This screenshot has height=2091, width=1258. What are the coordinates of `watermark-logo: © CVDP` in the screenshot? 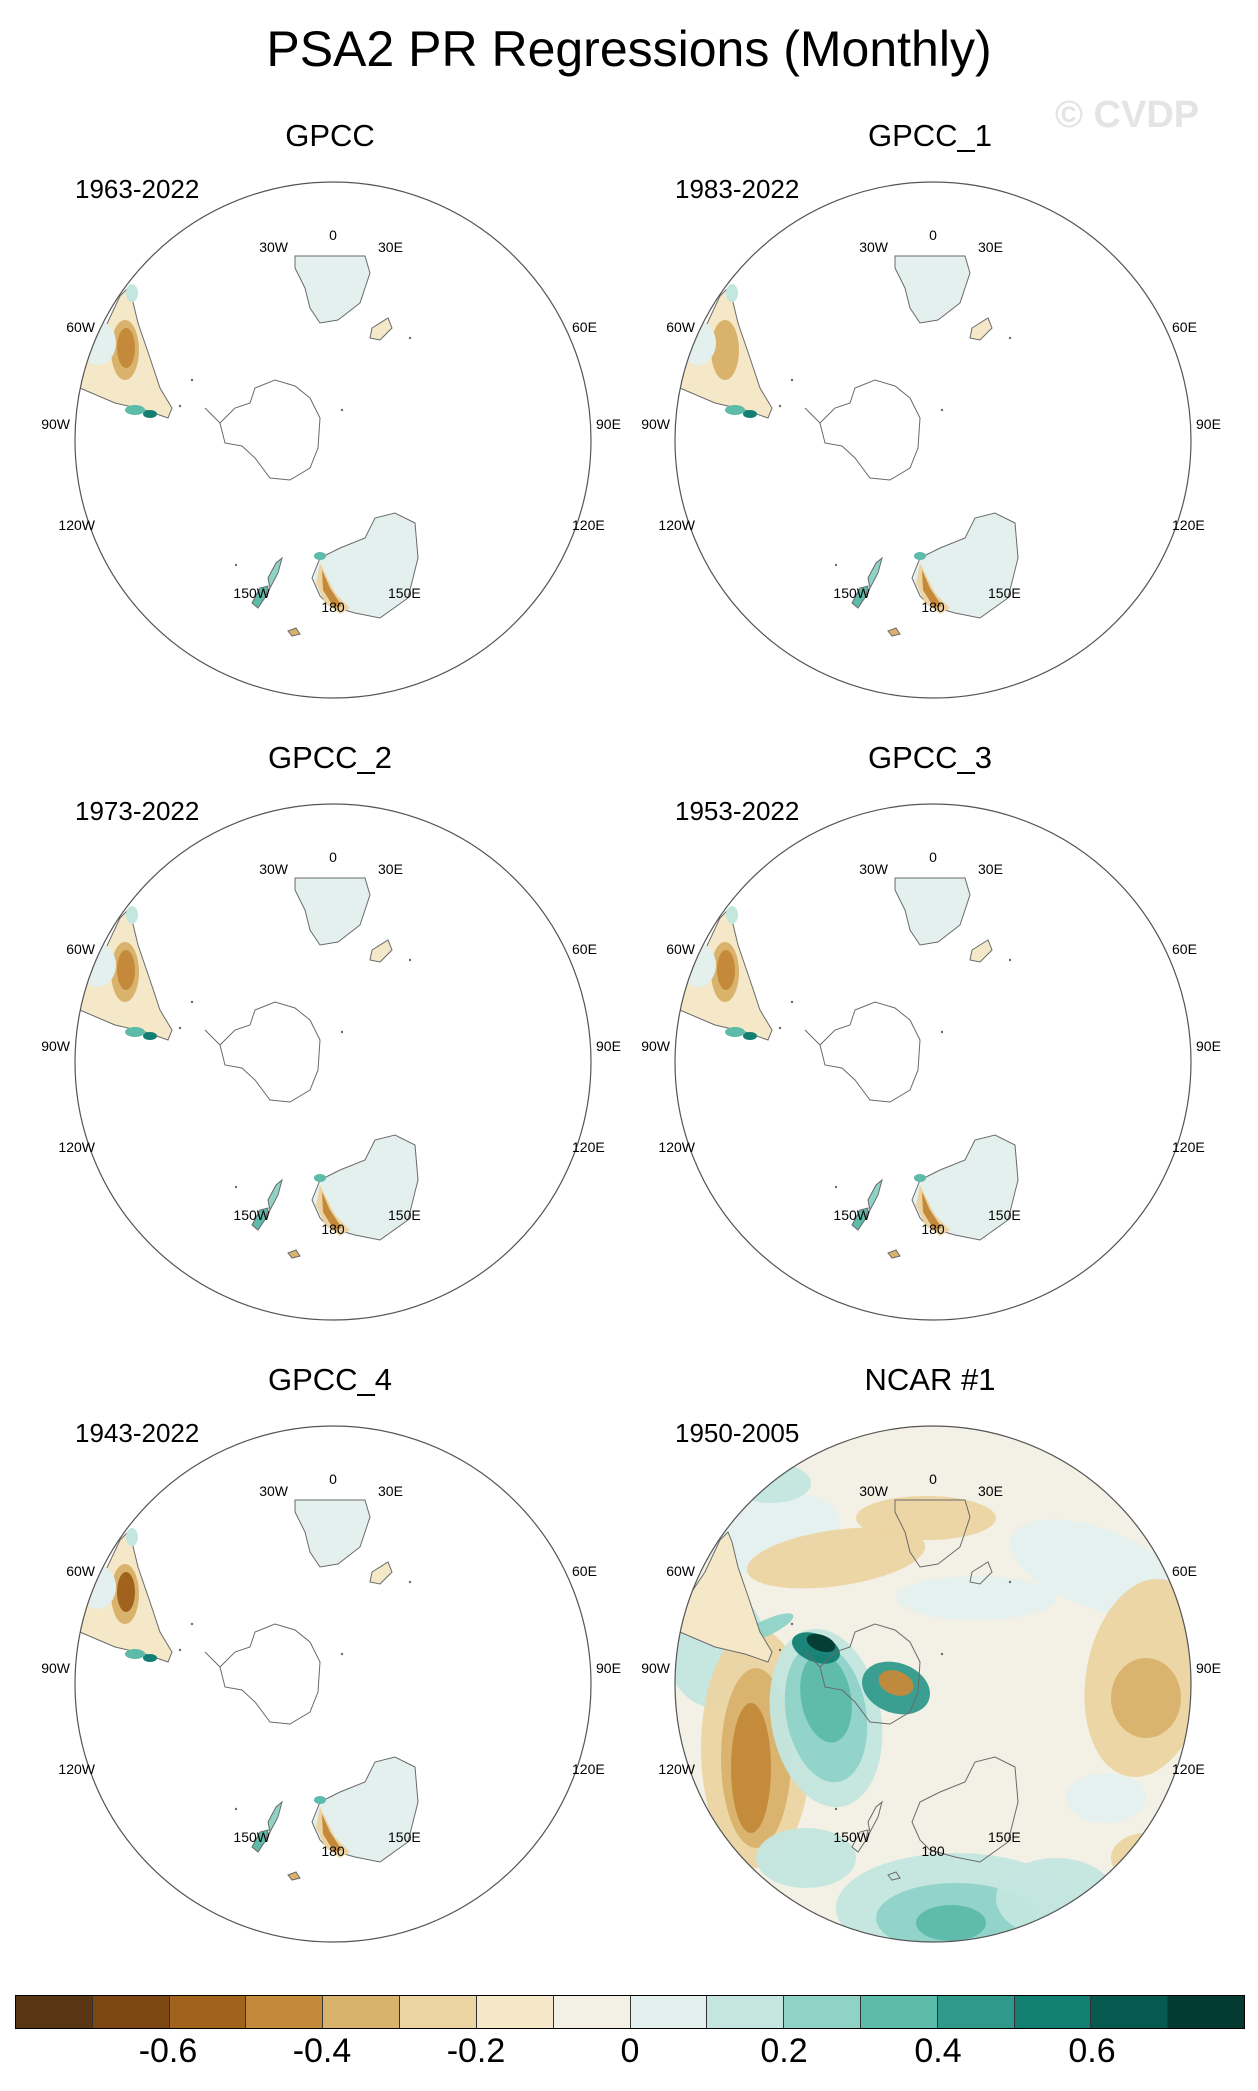 It's located at (1127, 115).